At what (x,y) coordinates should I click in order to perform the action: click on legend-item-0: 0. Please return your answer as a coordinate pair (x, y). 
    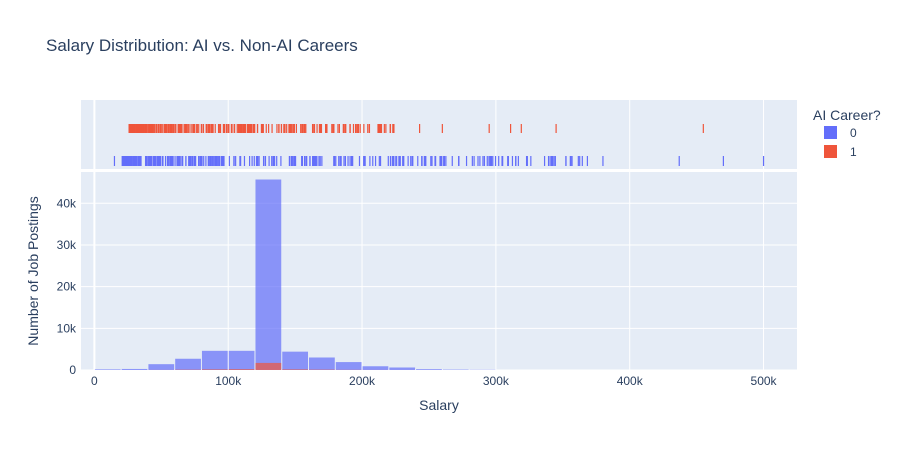
    Looking at the image, I should click on (840, 133).